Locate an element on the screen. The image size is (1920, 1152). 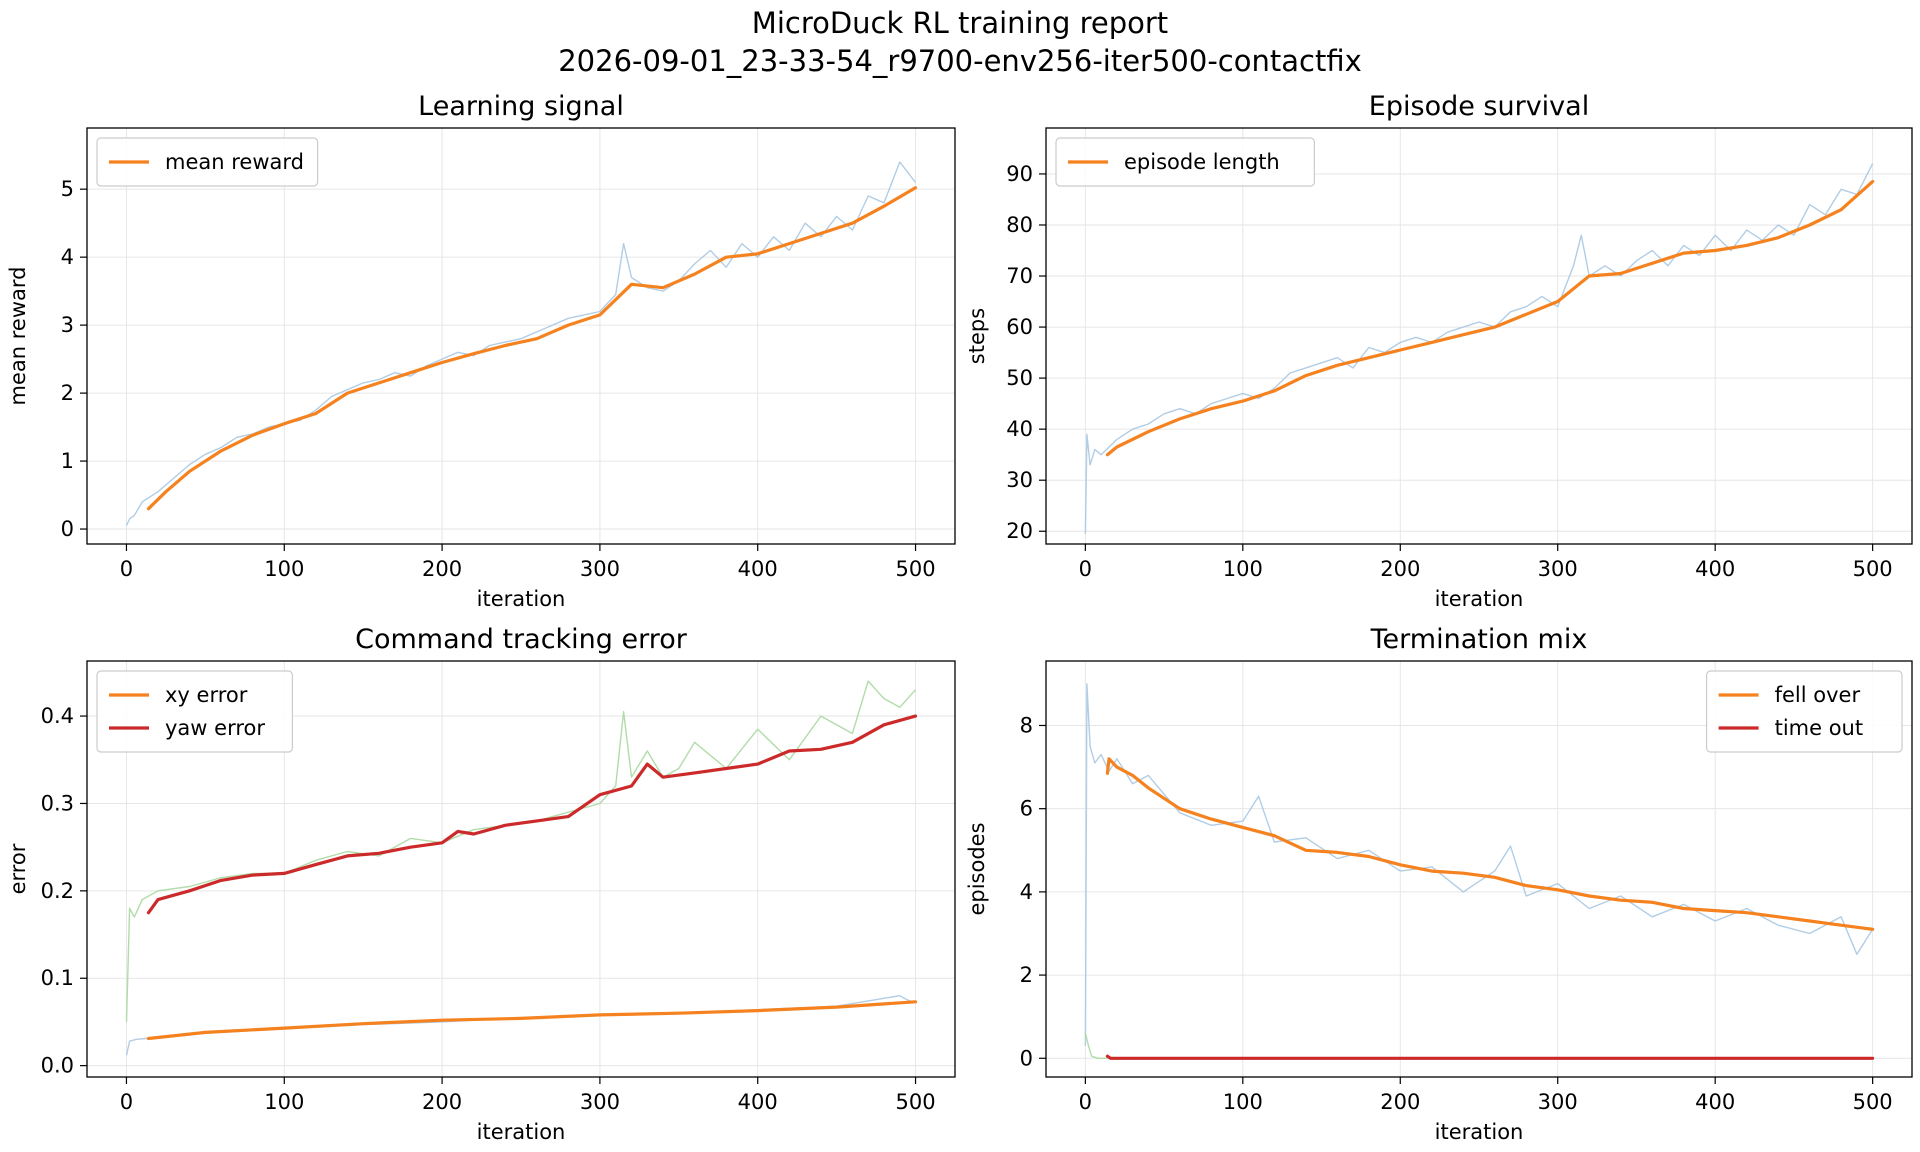
legend-label-time-out: time out is located at coordinates (1819, 728).